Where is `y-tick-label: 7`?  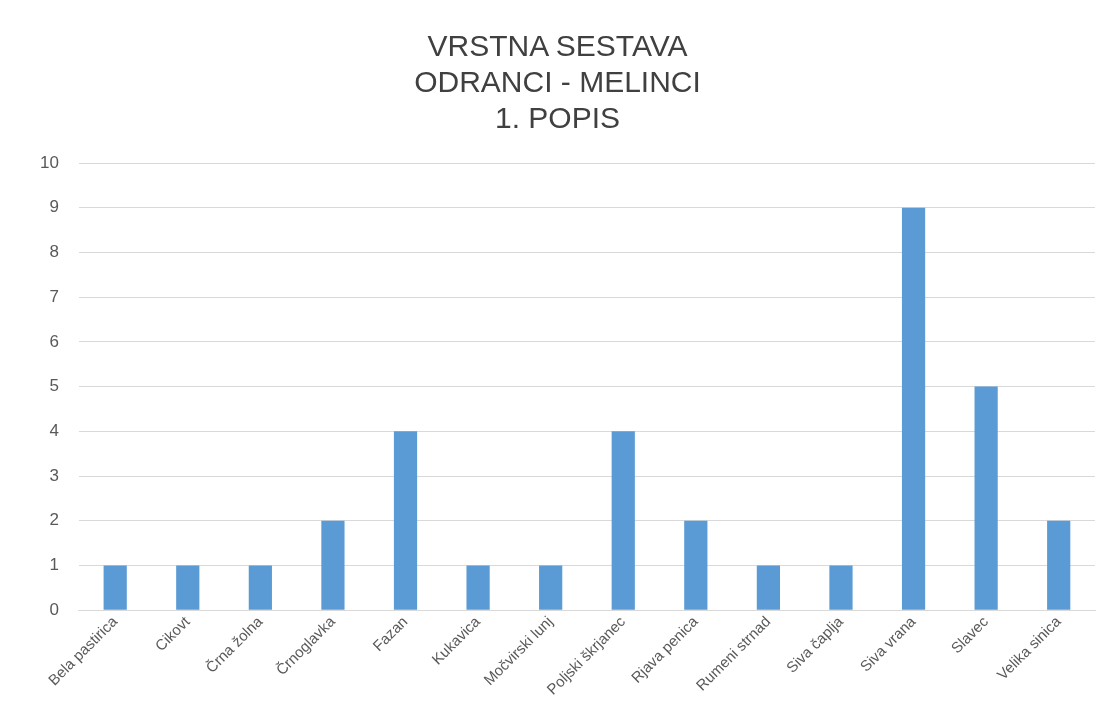
y-tick-label: 7 is located at coordinates (54, 296).